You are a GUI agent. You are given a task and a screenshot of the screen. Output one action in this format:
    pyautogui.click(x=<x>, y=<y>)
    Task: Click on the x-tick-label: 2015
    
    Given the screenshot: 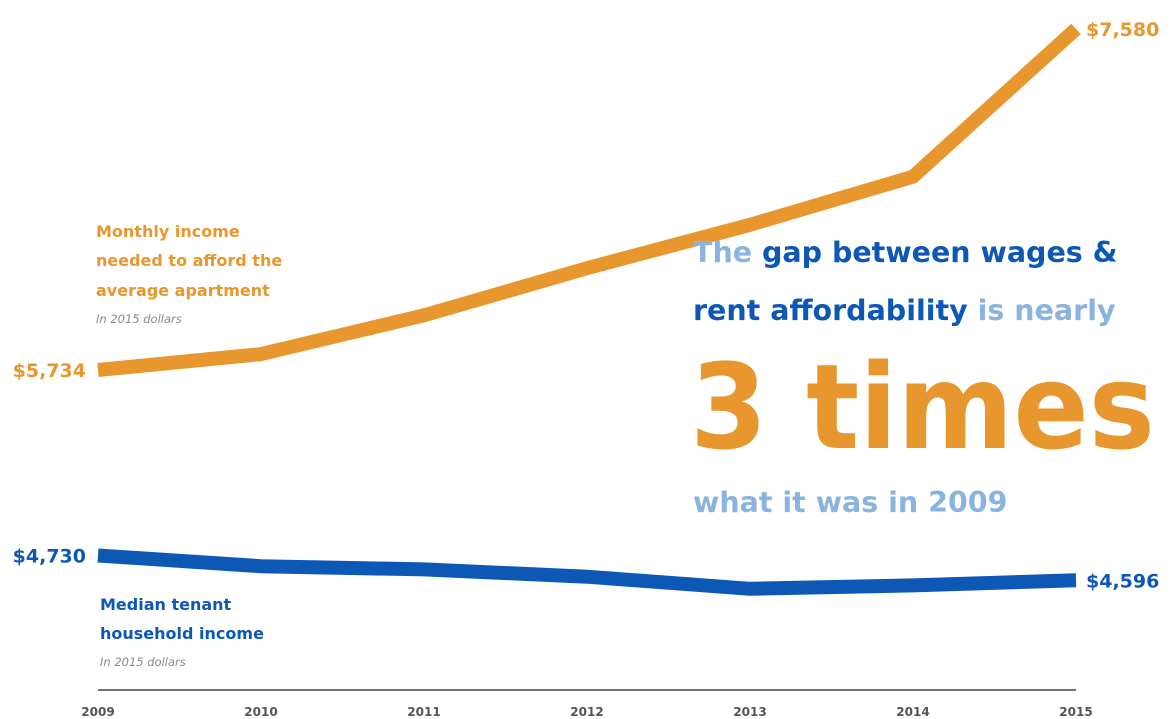 What is the action you would take?
    pyautogui.click(x=1075, y=712)
    